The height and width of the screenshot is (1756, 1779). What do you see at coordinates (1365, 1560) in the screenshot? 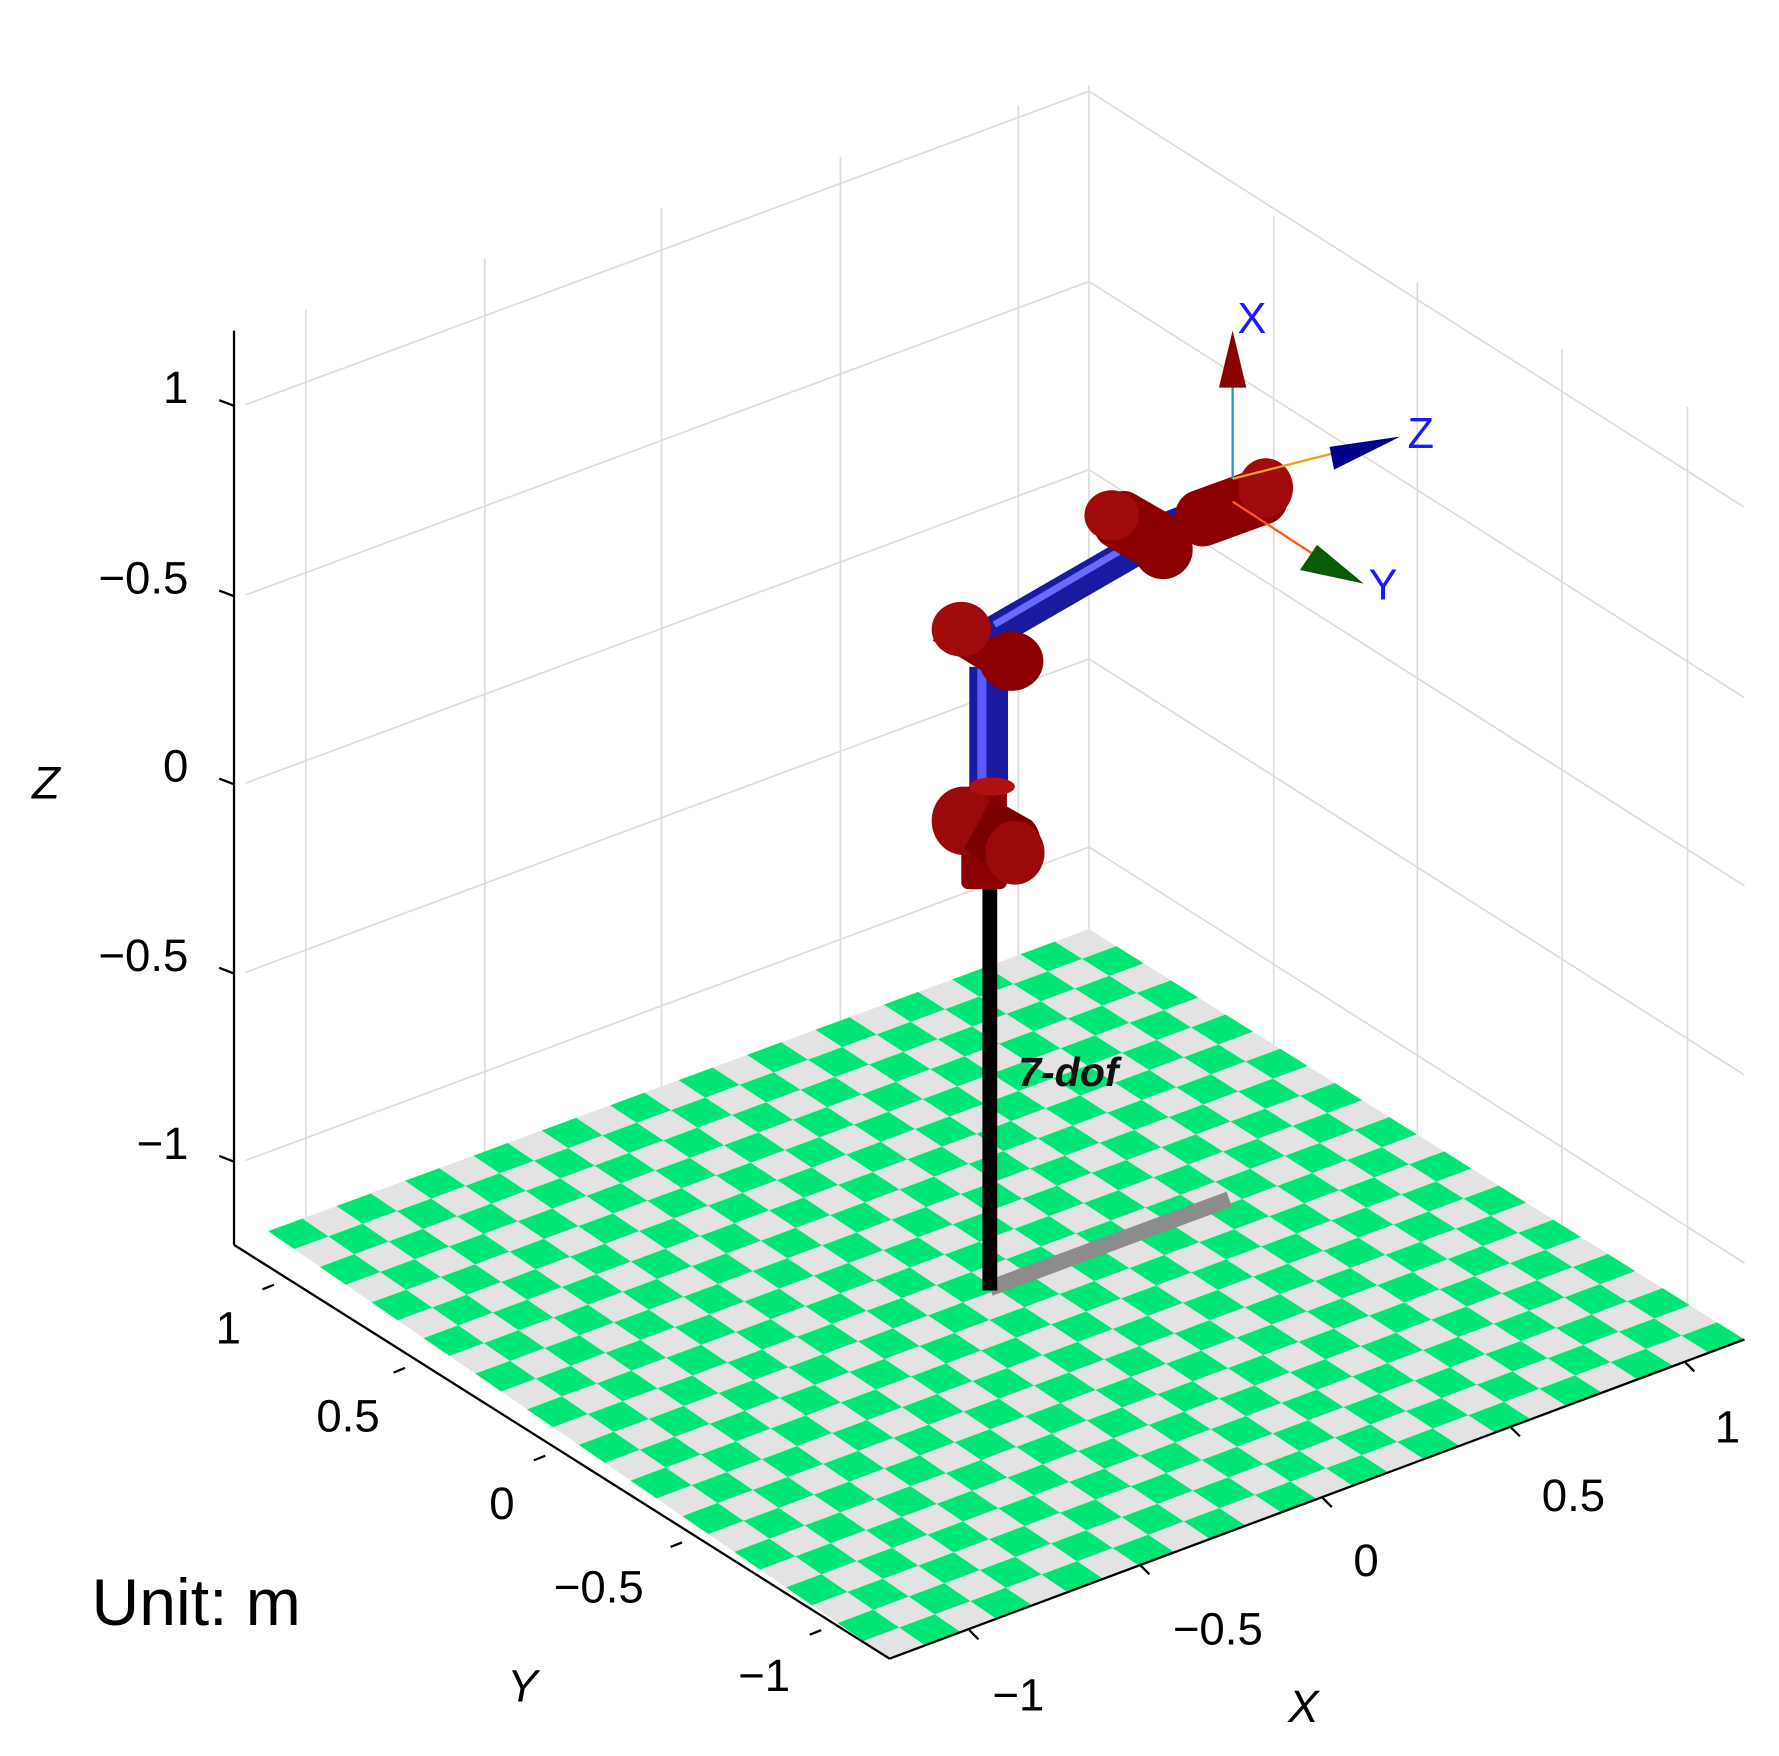
I see `x-tick-label: 0` at bounding box center [1365, 1560].